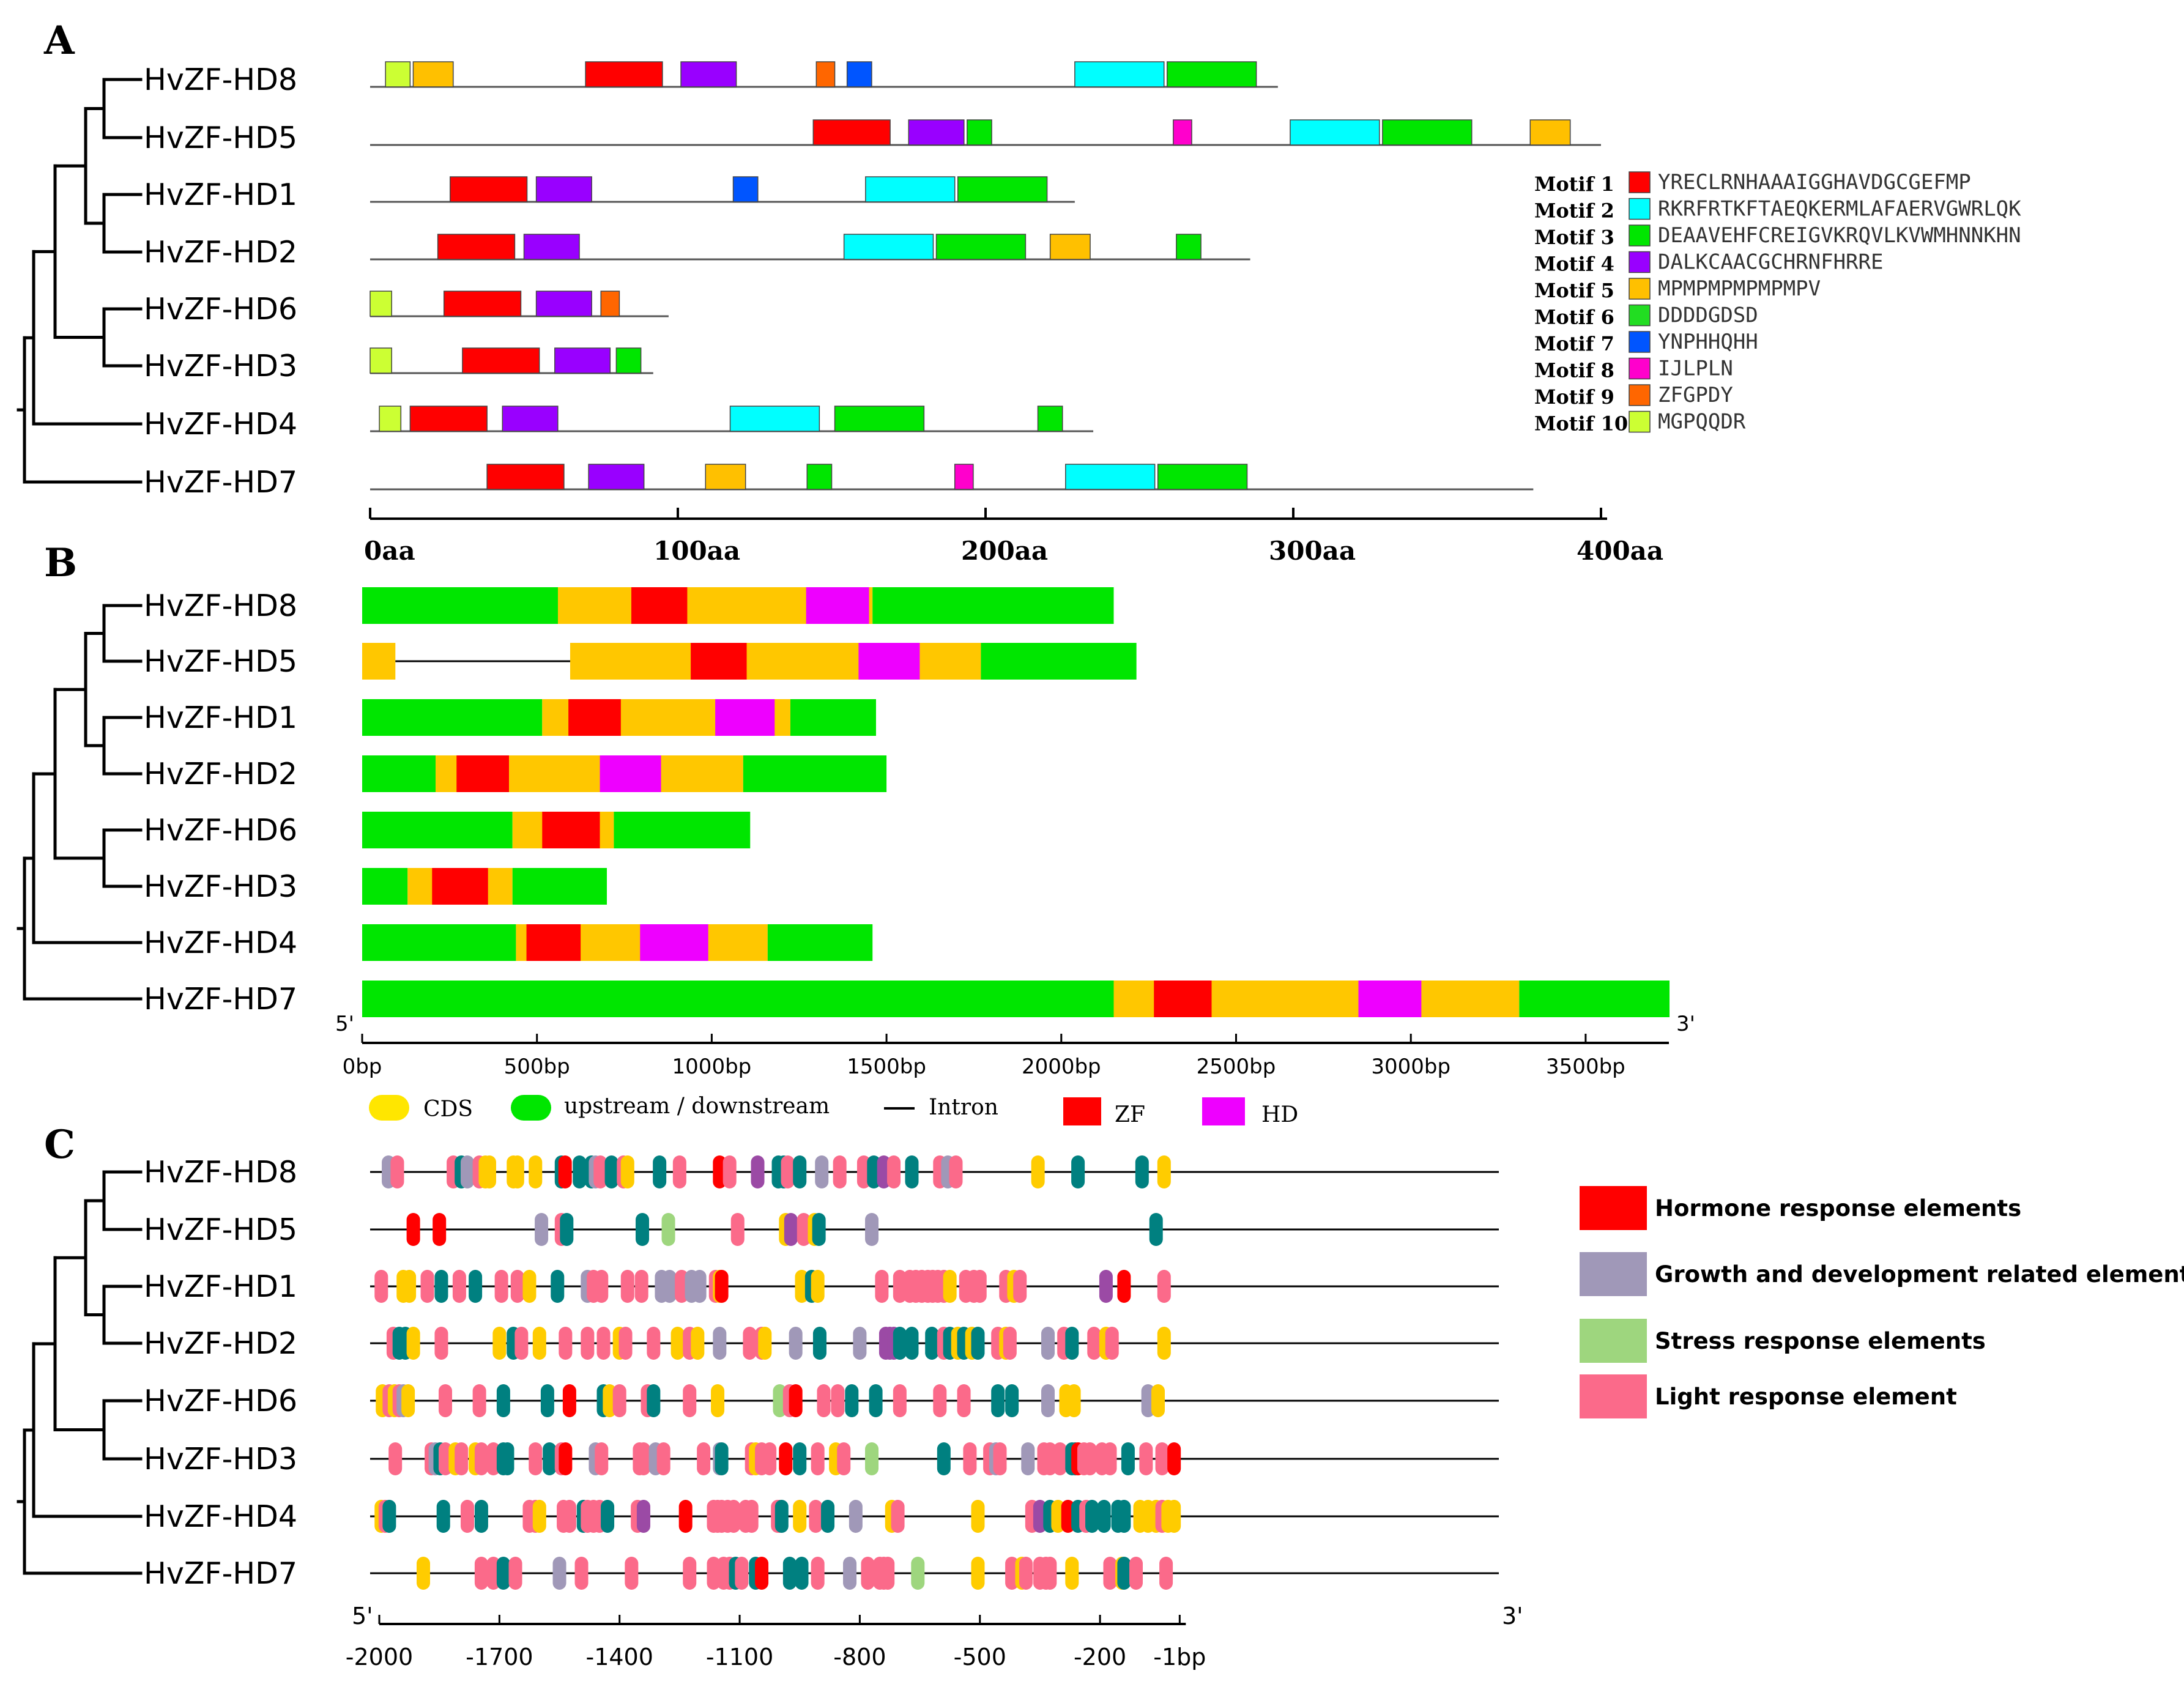  Describe the element at coordinates (1014, 537) in the screenshot. I see `aa-axis: 0aa 100aa 200aa 300aa 400aa` at that location.